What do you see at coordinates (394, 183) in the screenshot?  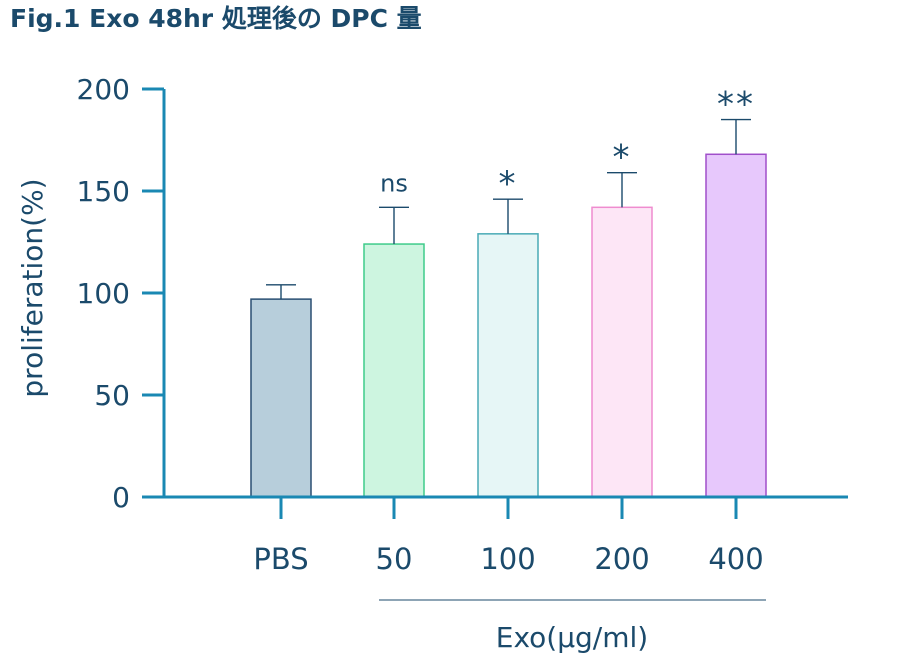 I see `significance-label-50: ns` at bounding box center [394, 183].